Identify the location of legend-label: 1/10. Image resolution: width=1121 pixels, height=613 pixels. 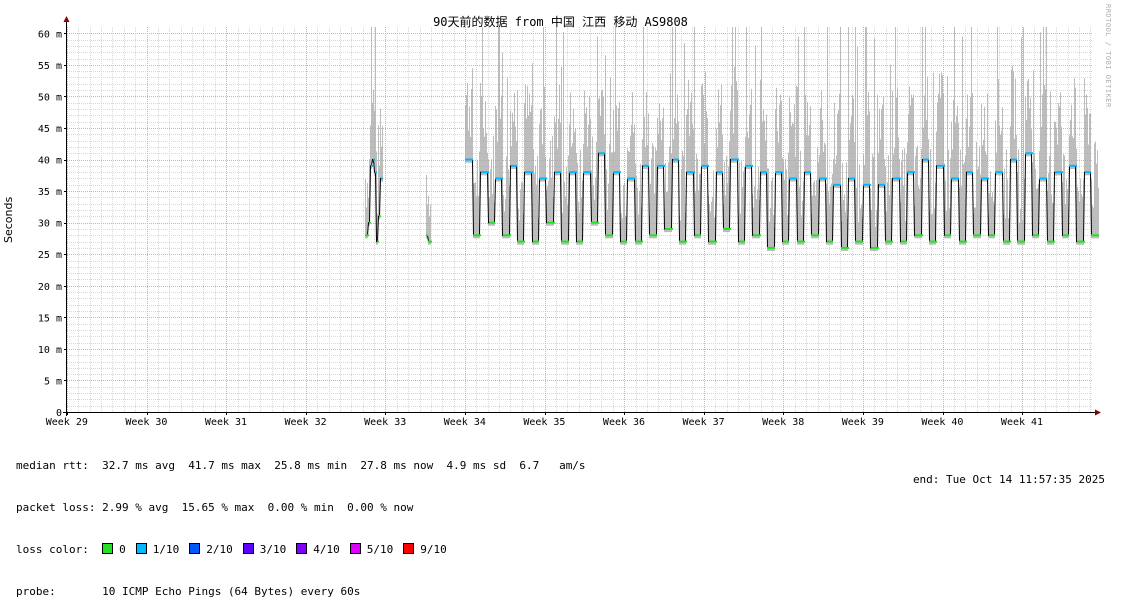
(166, 549).